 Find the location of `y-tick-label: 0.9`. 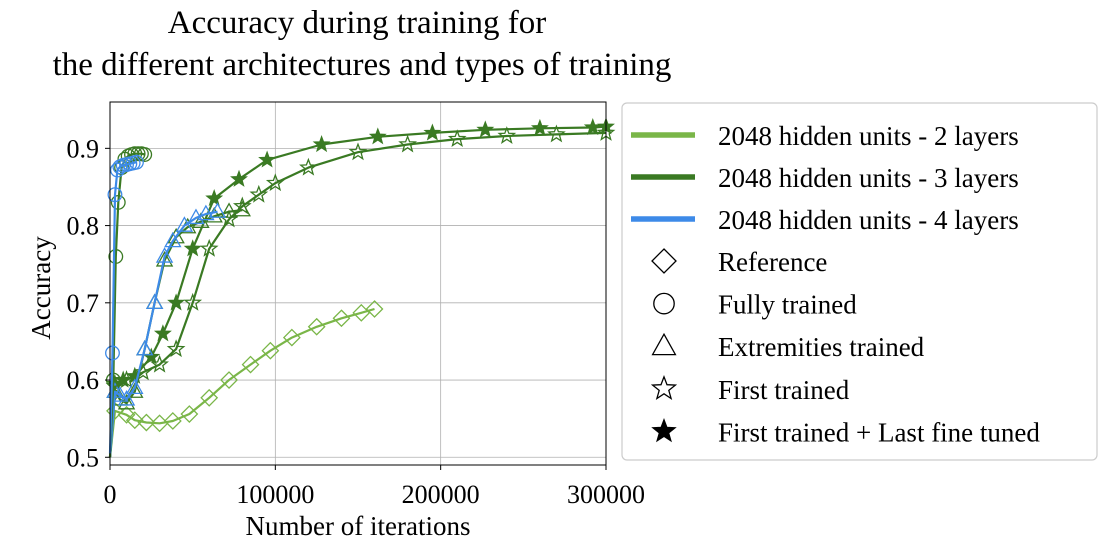

y-tick-label: 0.9 is located at coordinates (83, 148).